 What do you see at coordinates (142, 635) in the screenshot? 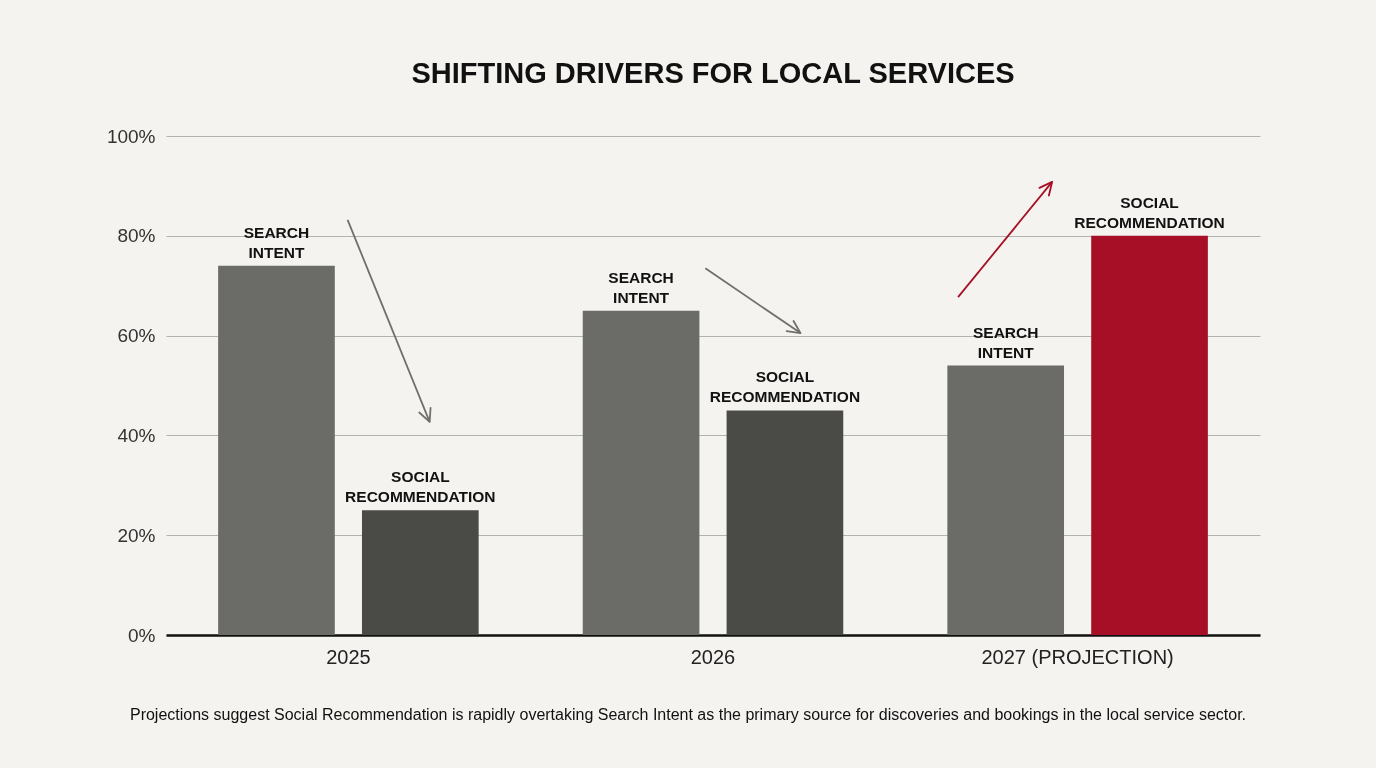
I see `y-tick-label: 0%` at bounding box center [142, 635].